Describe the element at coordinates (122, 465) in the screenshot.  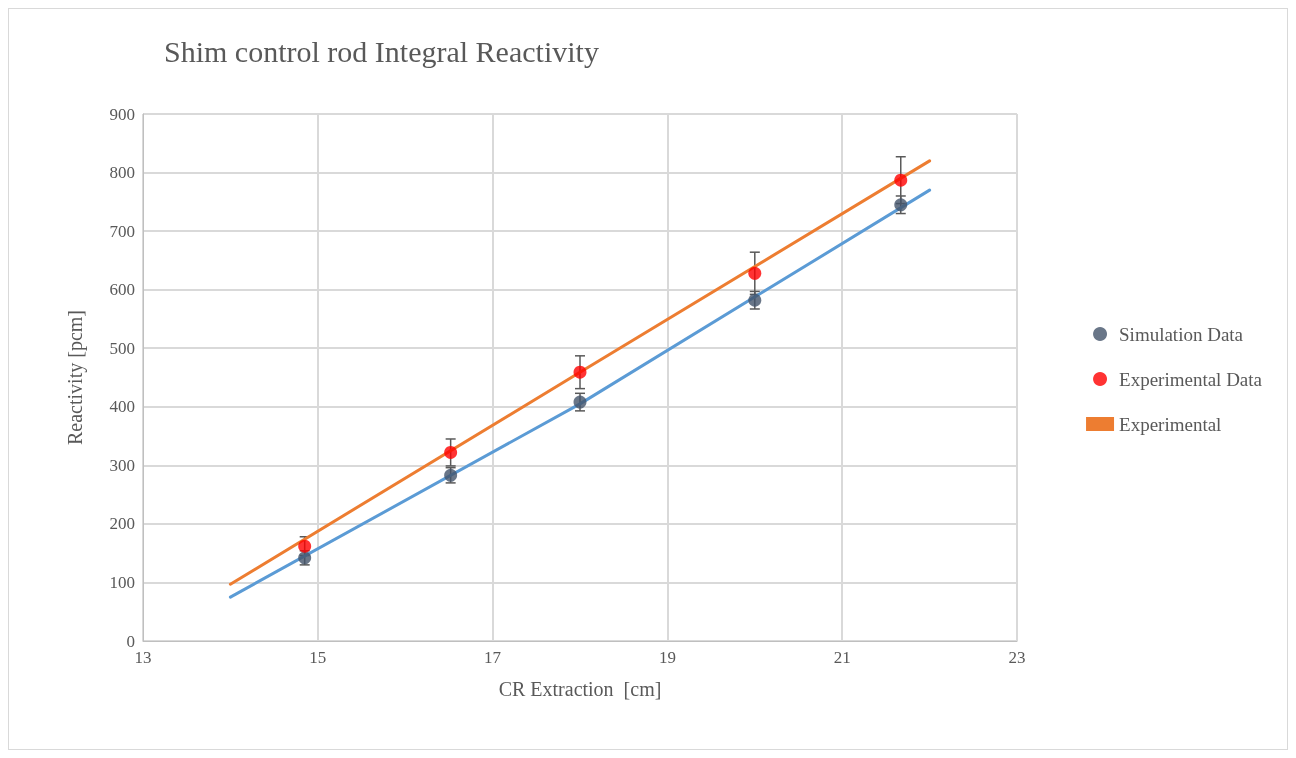
I see `y-tick-label: 300` at that location.